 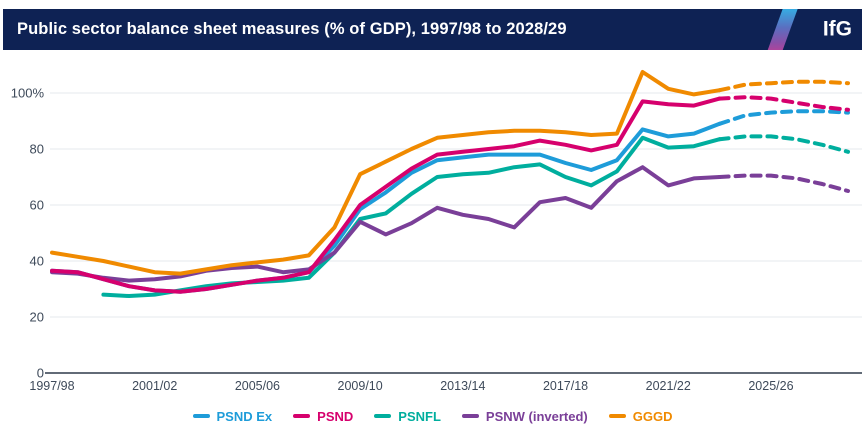 I want to click on legend-item-psnw: PSNW (inverted), so click(x=524, y=416).